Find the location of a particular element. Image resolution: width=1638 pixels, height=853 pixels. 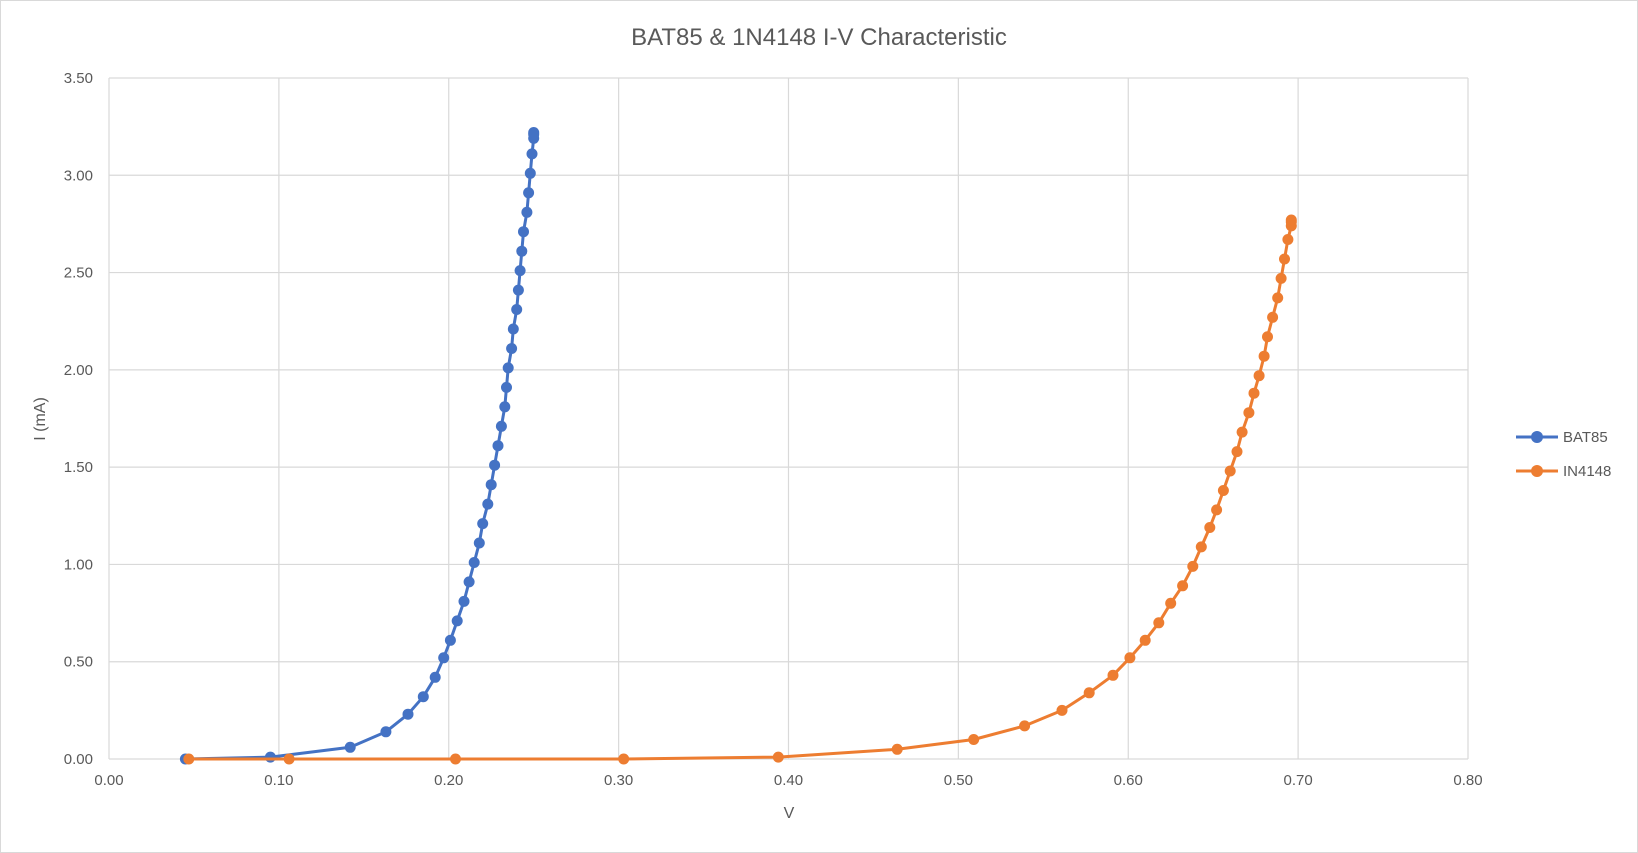

x-tick-label: 0.20 is located at coordinates (448, 780).